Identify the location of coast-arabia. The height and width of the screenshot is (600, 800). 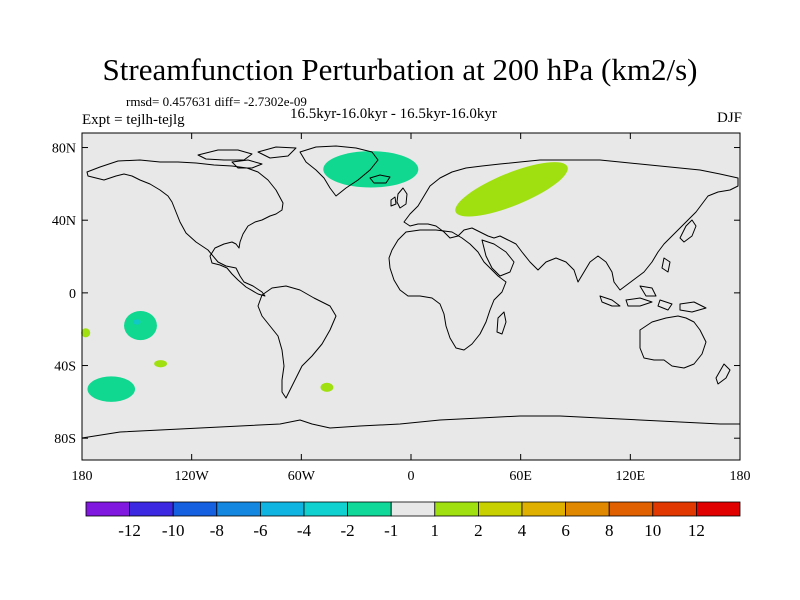
(498, 258).